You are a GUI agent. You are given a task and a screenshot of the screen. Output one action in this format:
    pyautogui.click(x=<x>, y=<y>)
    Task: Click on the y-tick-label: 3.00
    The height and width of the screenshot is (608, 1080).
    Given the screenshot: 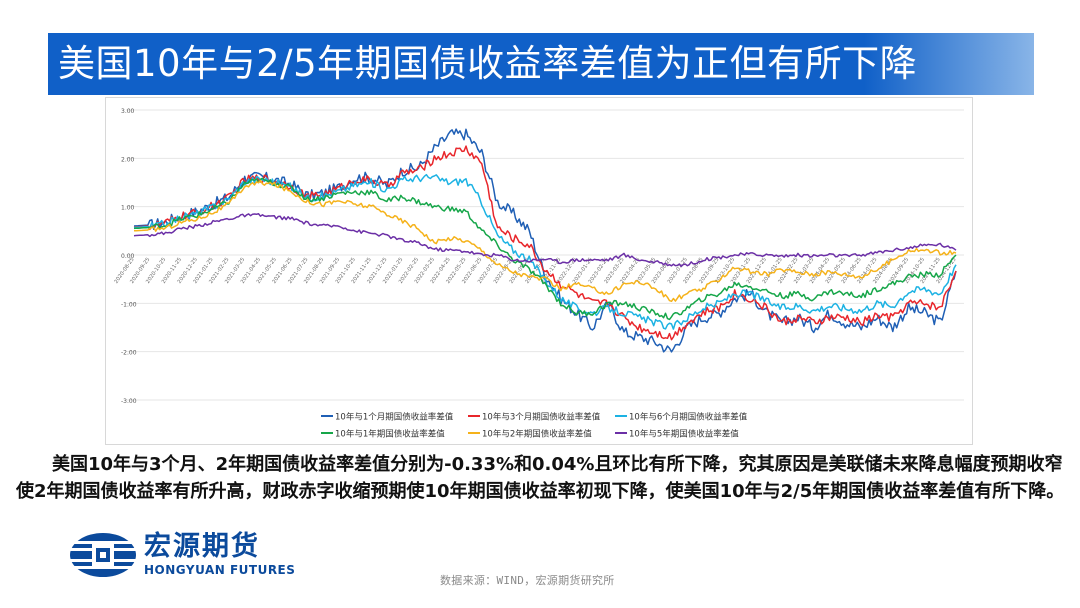 What is the action you would take?
    pyautogui.click(x=128, y=111)
    